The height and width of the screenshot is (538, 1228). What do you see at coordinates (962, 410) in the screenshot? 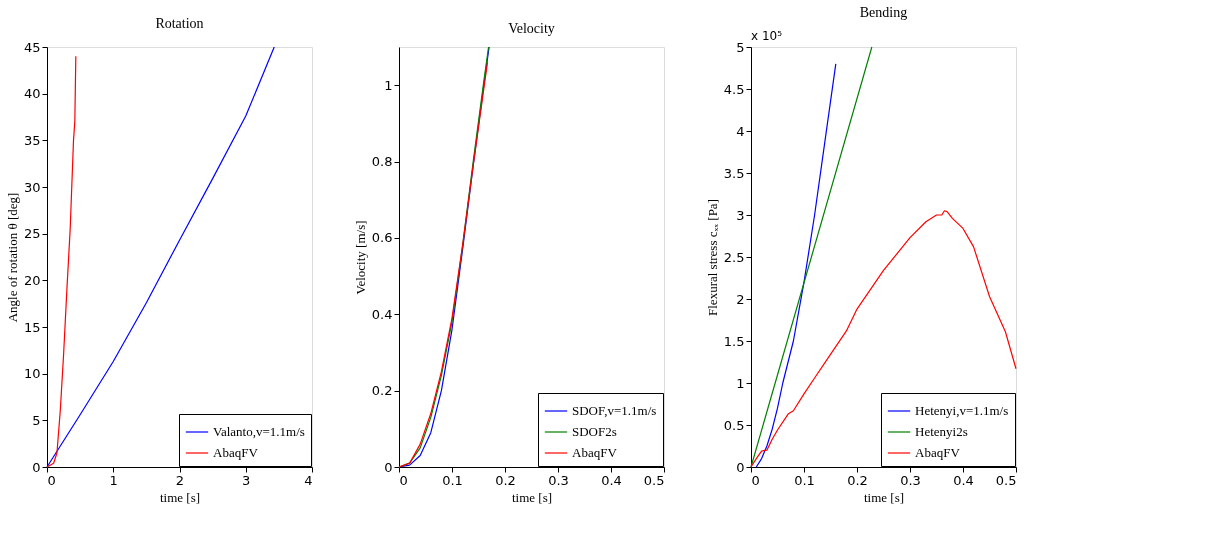
I see `legend-label: Hetenyi,v=1.1m/s` at bounding box center [962, 410].